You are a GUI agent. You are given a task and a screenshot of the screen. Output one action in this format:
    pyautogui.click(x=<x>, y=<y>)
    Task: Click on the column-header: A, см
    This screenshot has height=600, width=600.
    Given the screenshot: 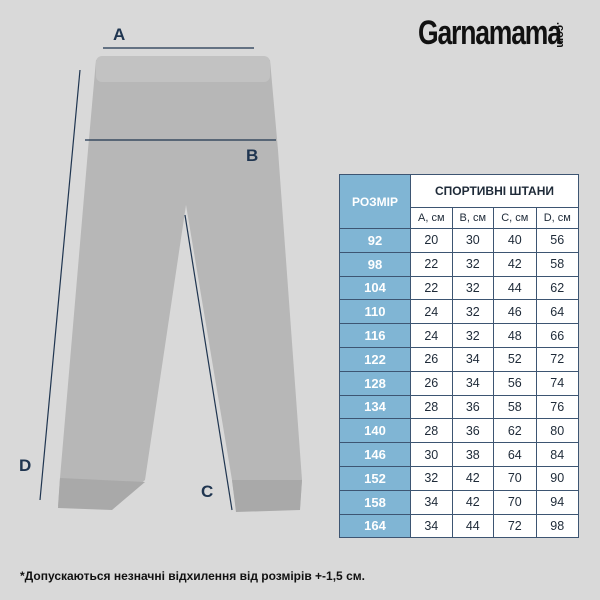 What is the action you would take?
    pyautogui.click(x=431, y=218)
    